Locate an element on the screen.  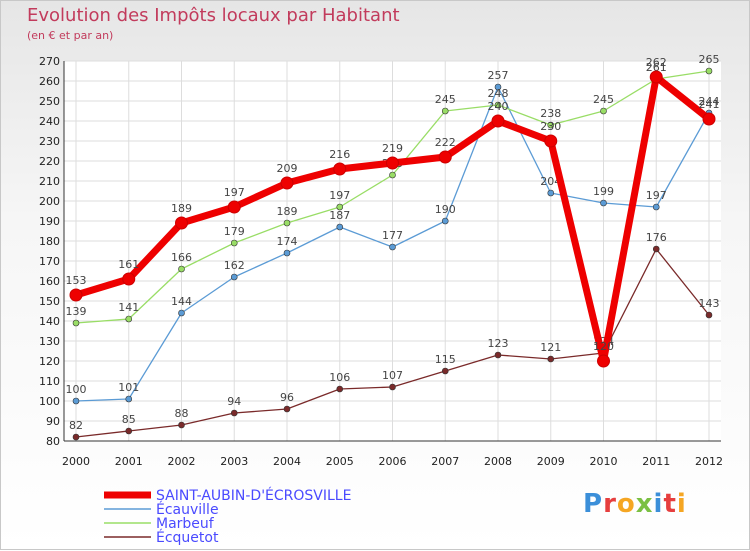
data-label: 96 is located at coordinates (287, 397).